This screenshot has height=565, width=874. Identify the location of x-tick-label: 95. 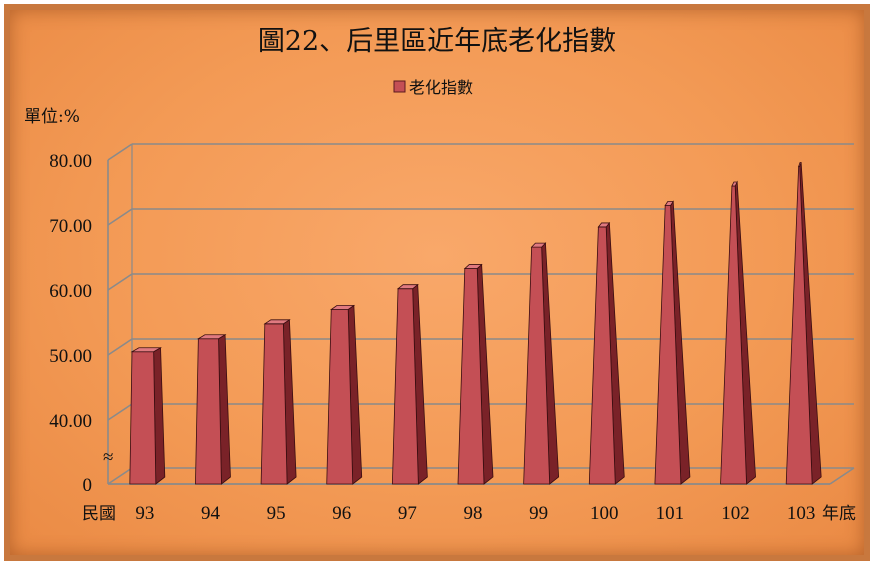
(276, 513).